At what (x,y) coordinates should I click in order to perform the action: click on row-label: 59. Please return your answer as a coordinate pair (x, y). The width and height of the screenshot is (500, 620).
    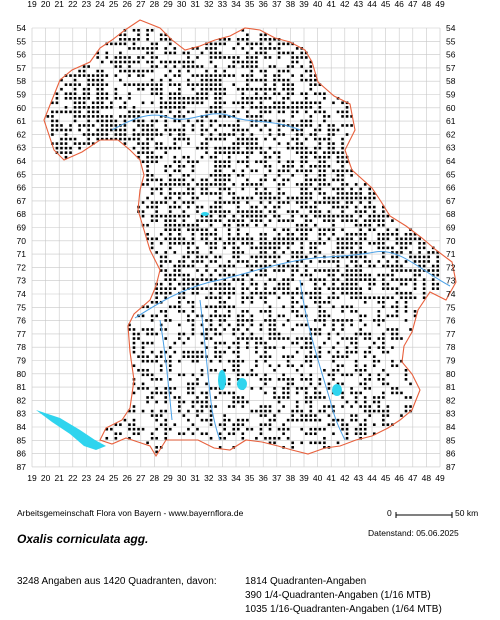
    Looking at the image, I should click on (451, 95).